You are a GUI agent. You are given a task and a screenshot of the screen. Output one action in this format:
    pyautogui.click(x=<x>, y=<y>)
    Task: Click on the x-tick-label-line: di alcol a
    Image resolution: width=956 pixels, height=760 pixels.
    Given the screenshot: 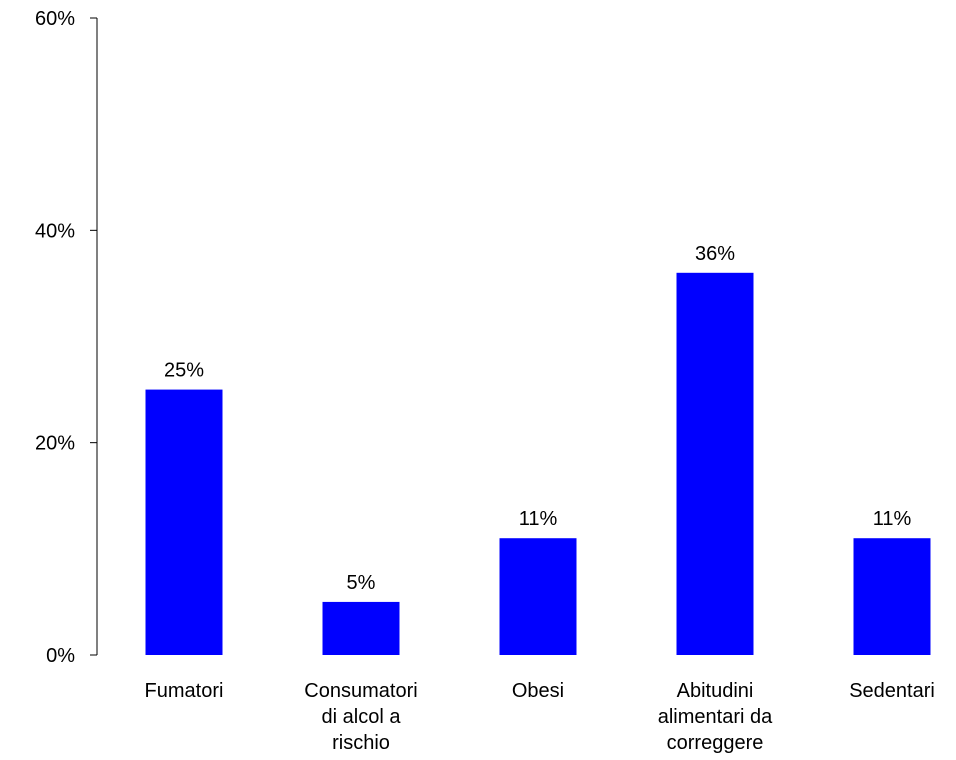 What is the action you would take?
    pyautogui.click(x=362, y=717)
    